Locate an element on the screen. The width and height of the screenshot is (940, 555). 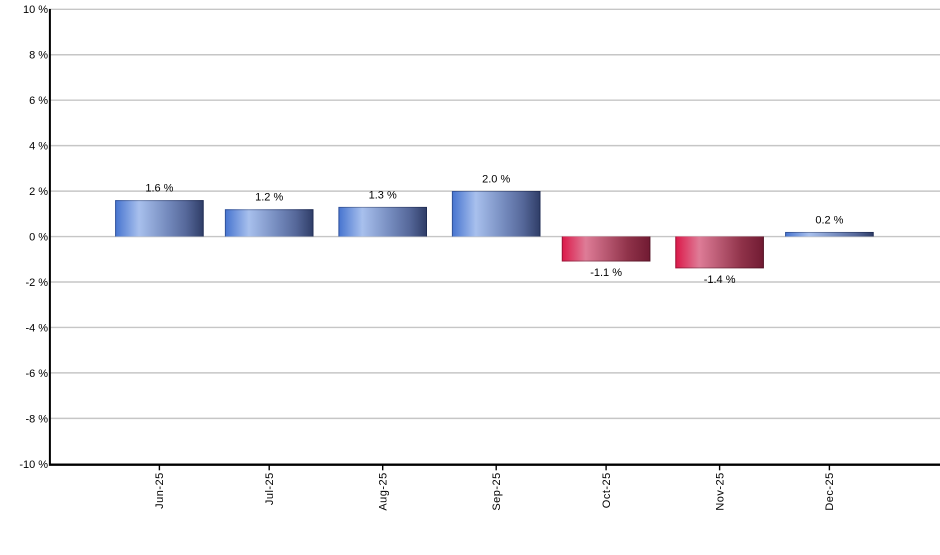
svg-text: Sep-25 is located at coordinates (497, 491).